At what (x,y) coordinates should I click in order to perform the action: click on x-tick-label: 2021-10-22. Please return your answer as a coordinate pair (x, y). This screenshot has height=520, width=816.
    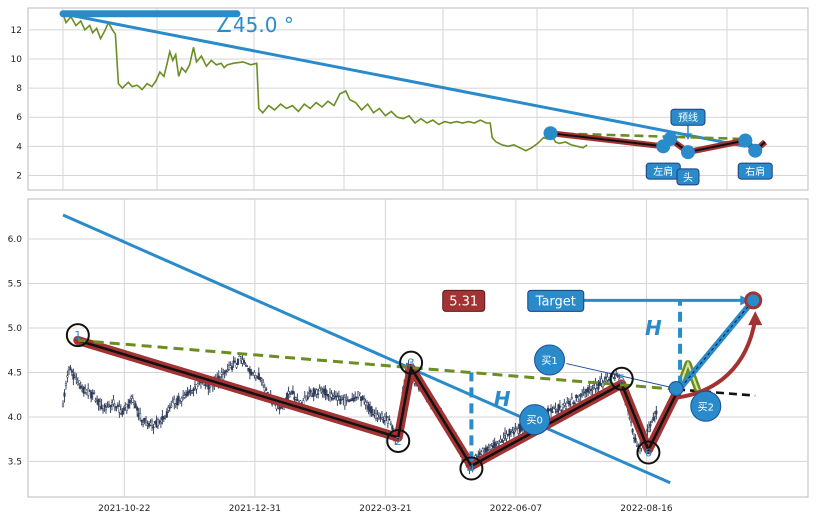
    Looking at the image, I should click on (124, 509).